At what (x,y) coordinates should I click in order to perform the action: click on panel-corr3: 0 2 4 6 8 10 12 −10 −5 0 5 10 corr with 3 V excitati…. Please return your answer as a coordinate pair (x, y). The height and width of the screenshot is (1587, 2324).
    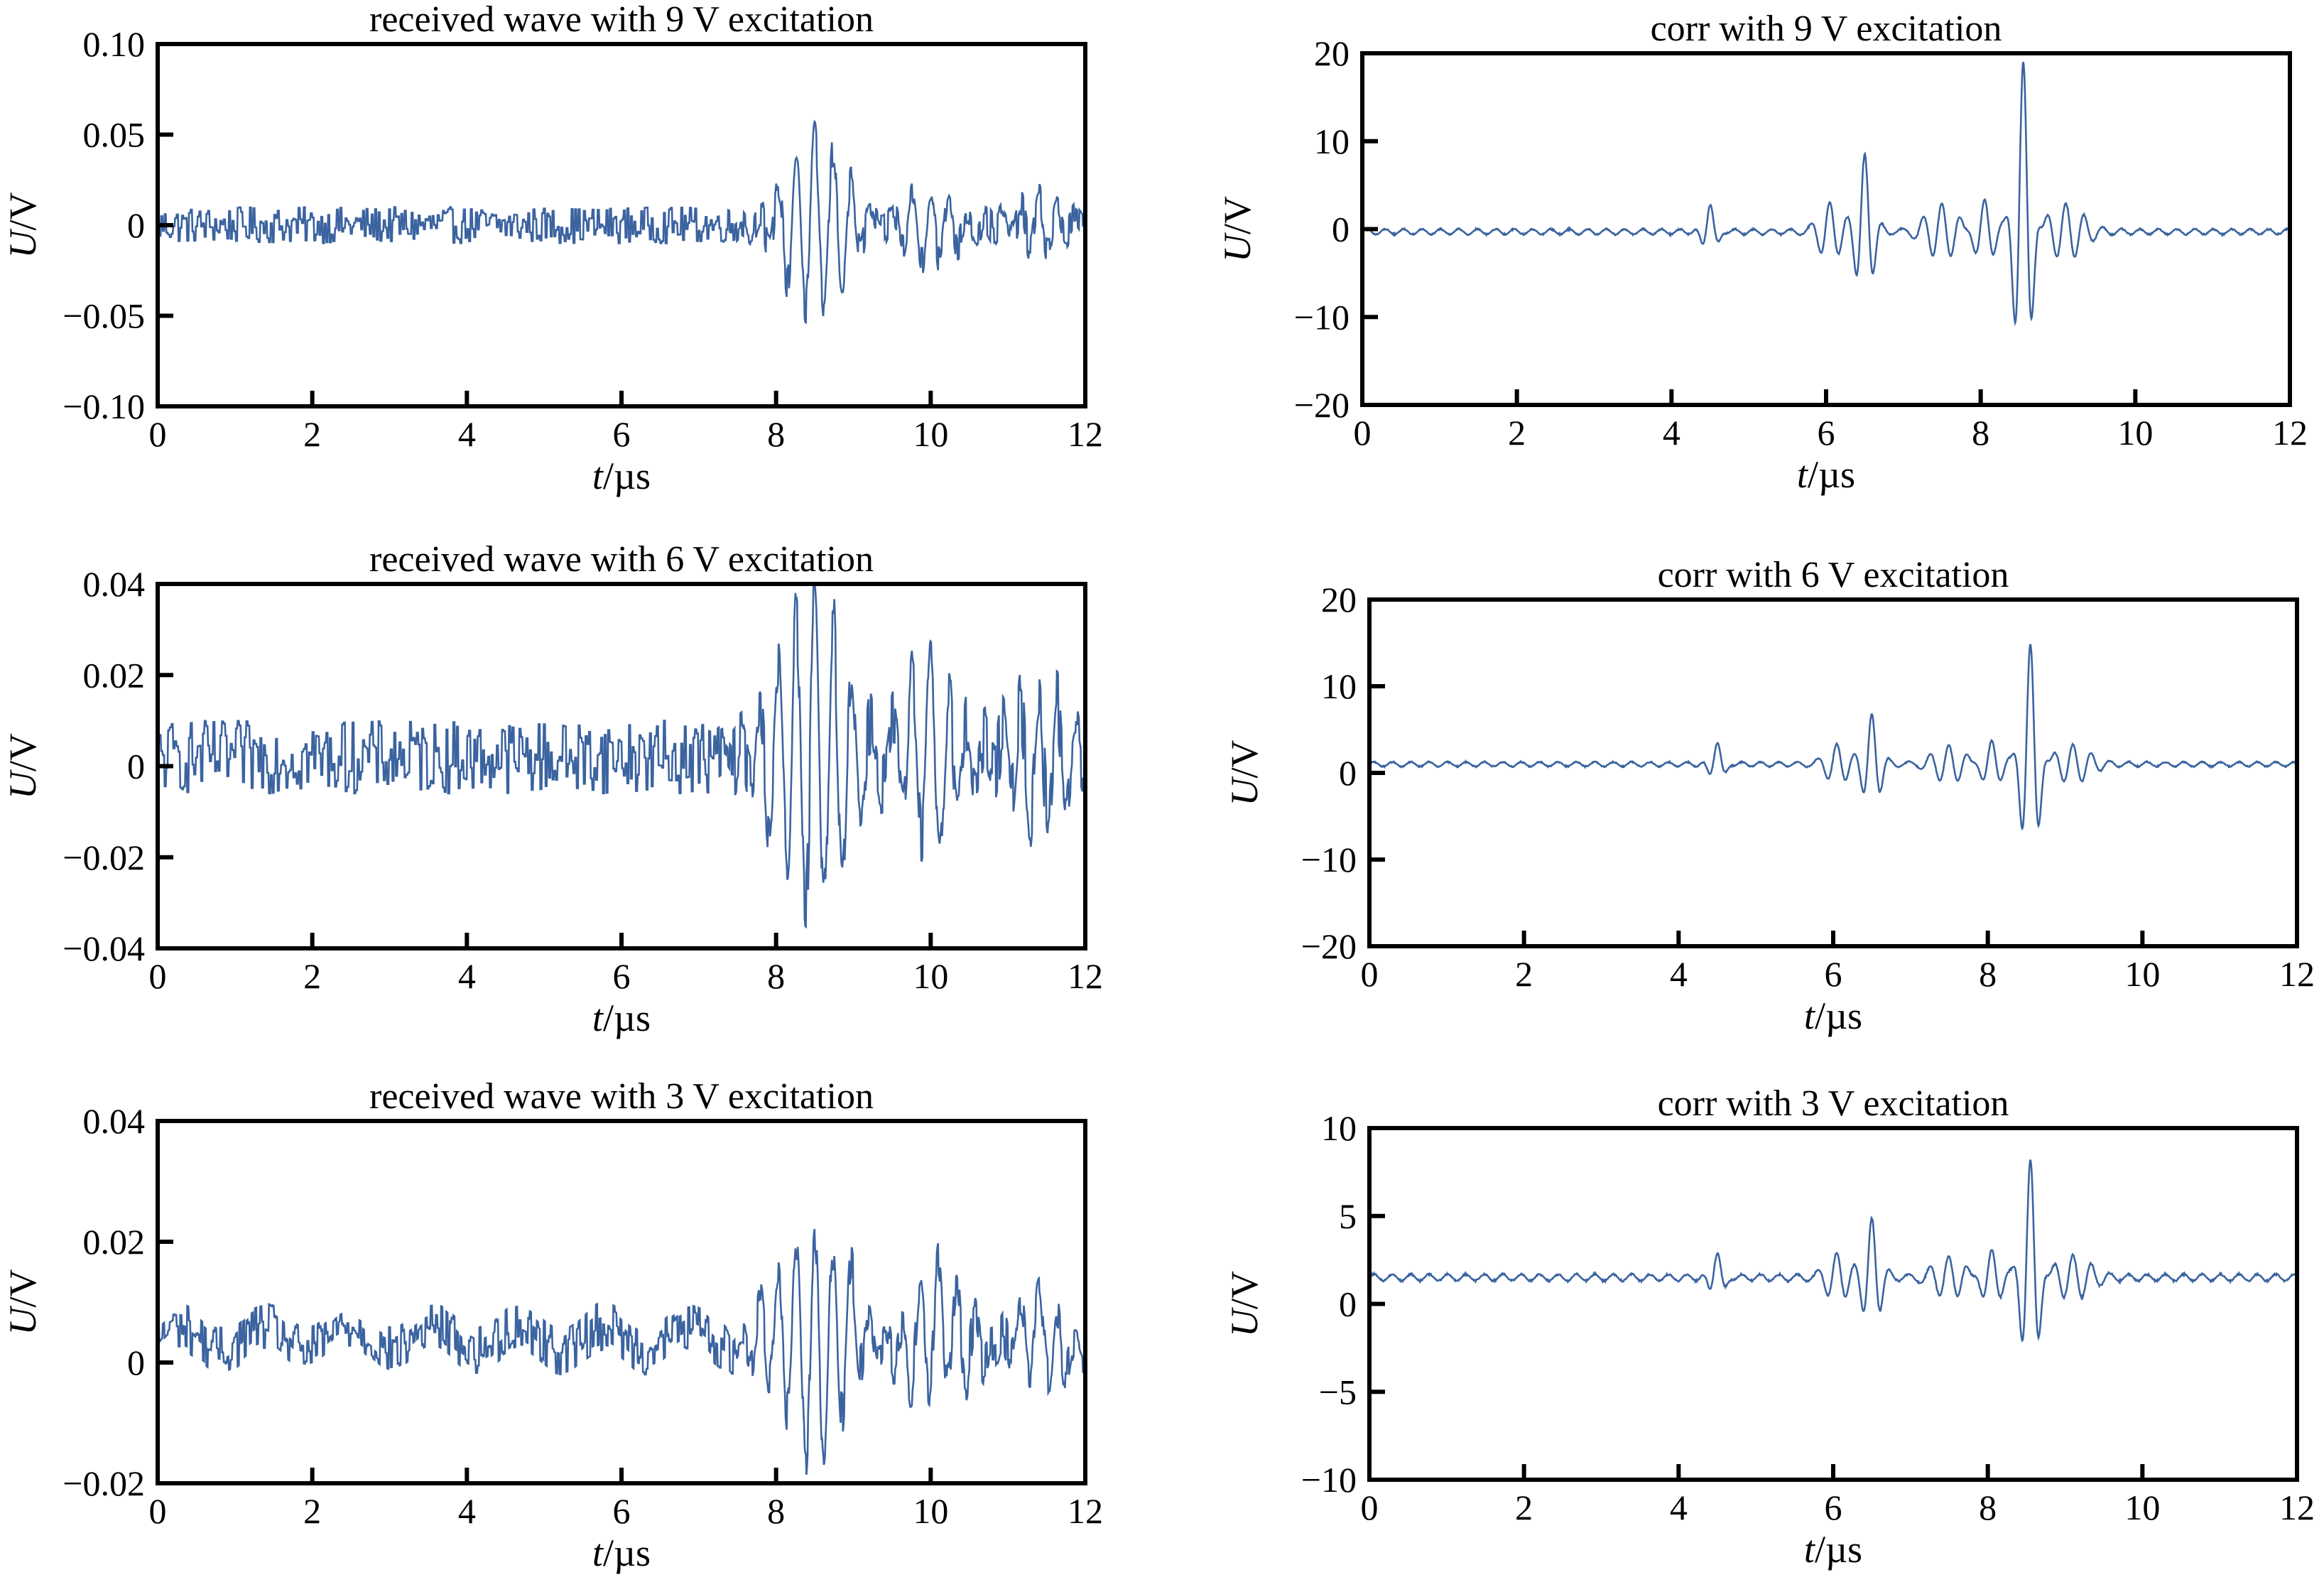
    Looking at the image, I should click on (1769, 1327).